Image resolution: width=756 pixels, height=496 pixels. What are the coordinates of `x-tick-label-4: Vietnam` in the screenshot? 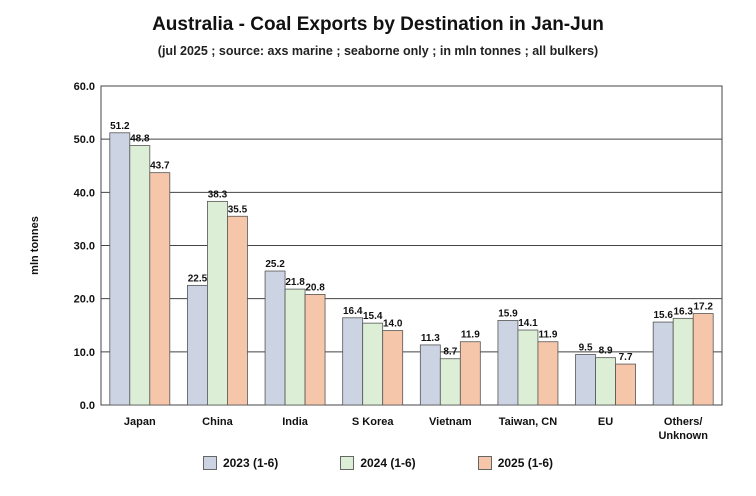 It's located at (450, 422).